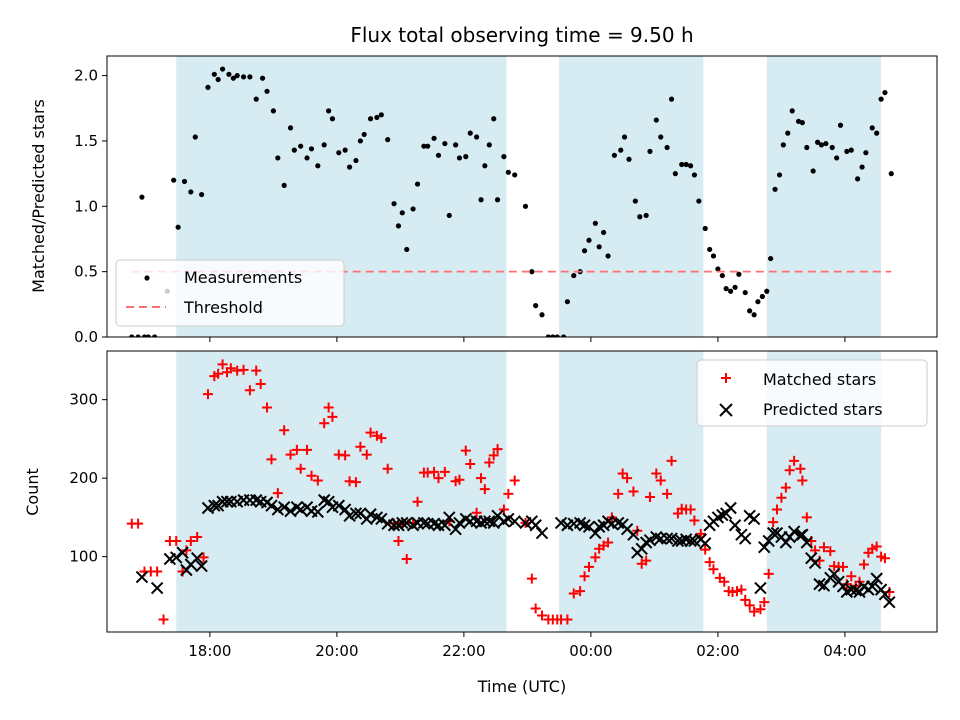 The image size is (960, 720). Describe the element at coordinates (243, 277) in the screenshot. I see `legend-measurements-label: Measurements` at that location.